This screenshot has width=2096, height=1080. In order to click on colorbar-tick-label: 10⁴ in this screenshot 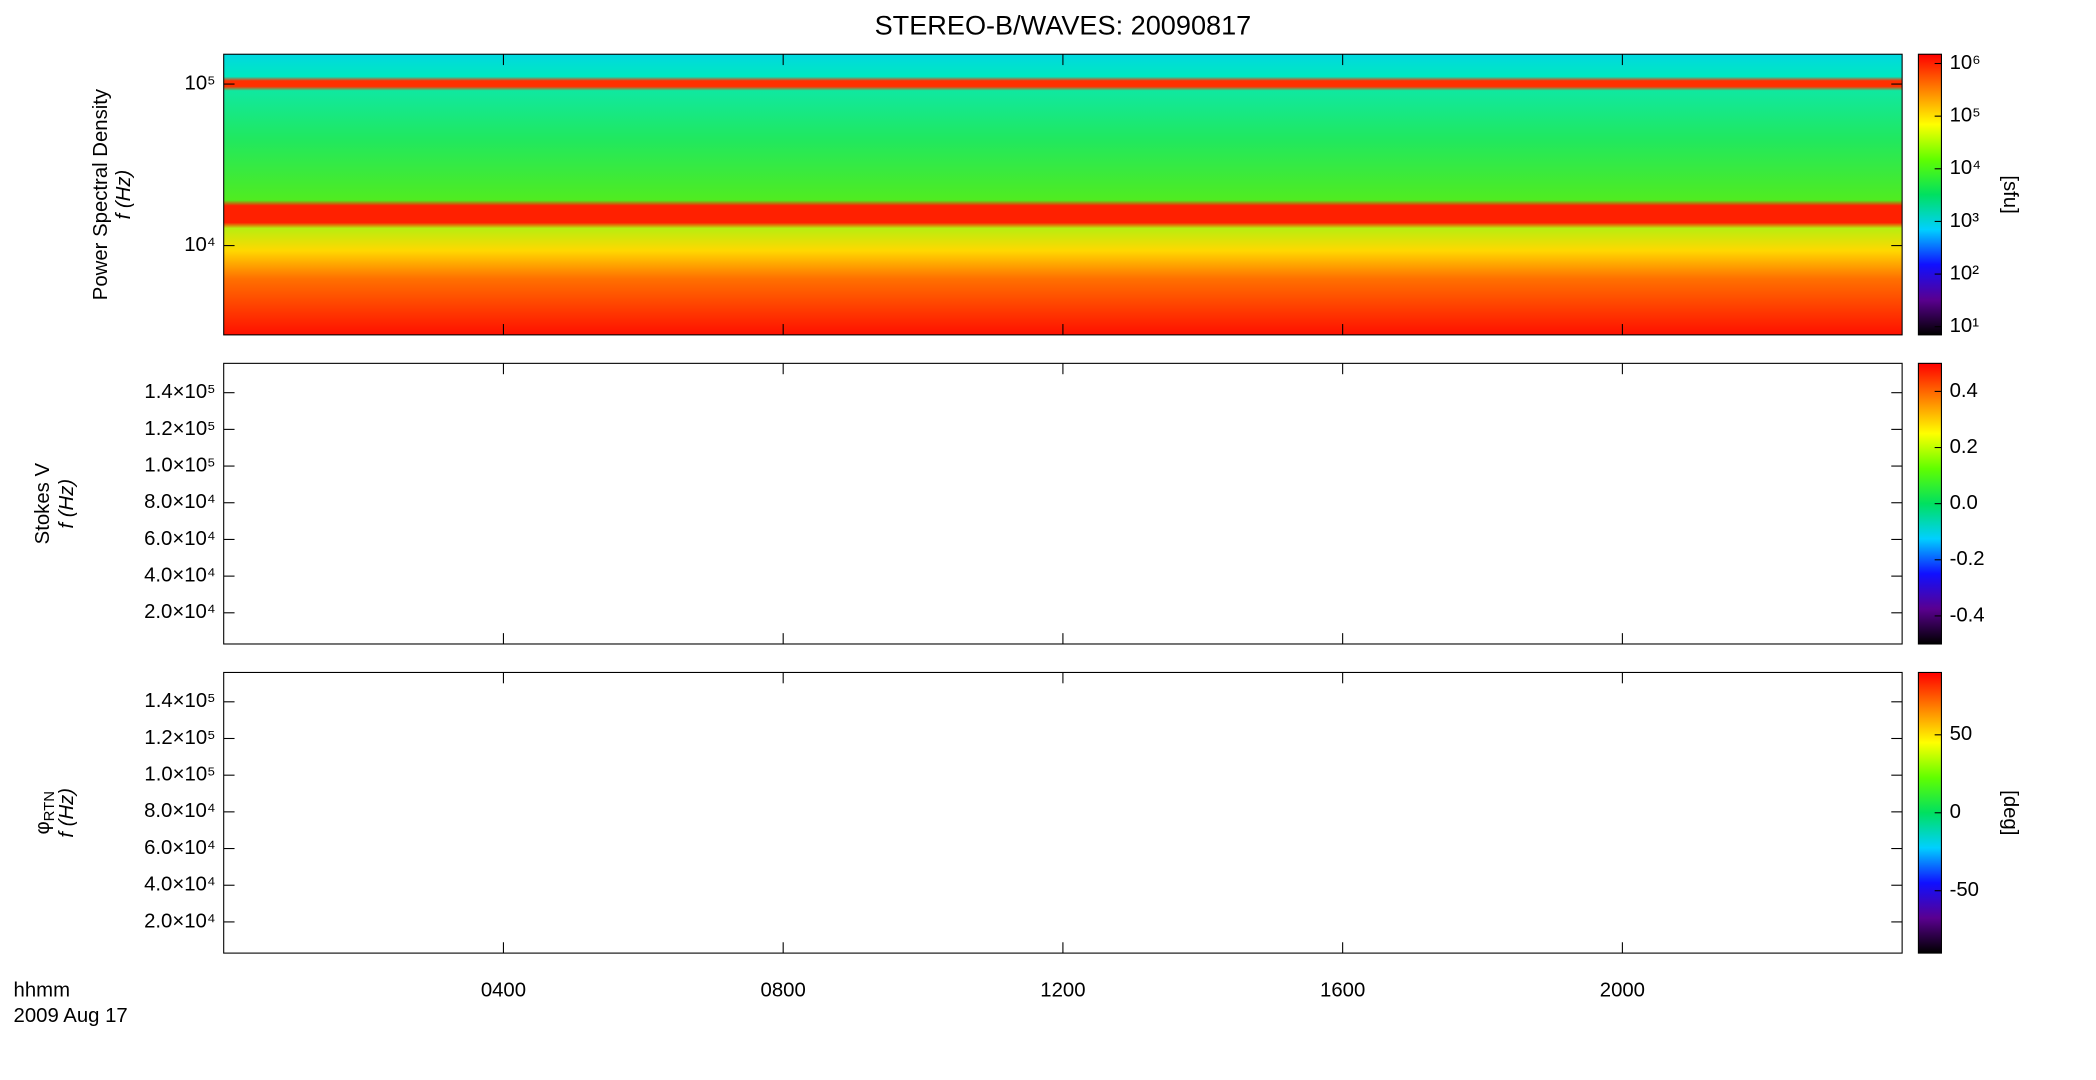, I will do `click(1965, 168)`.